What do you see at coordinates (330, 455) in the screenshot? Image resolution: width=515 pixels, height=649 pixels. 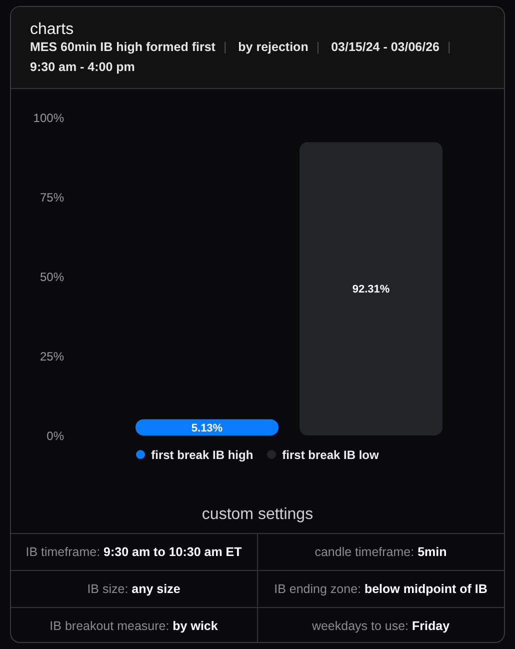 I see `legend-label: first break IB low` at bounding box center [330, 455].